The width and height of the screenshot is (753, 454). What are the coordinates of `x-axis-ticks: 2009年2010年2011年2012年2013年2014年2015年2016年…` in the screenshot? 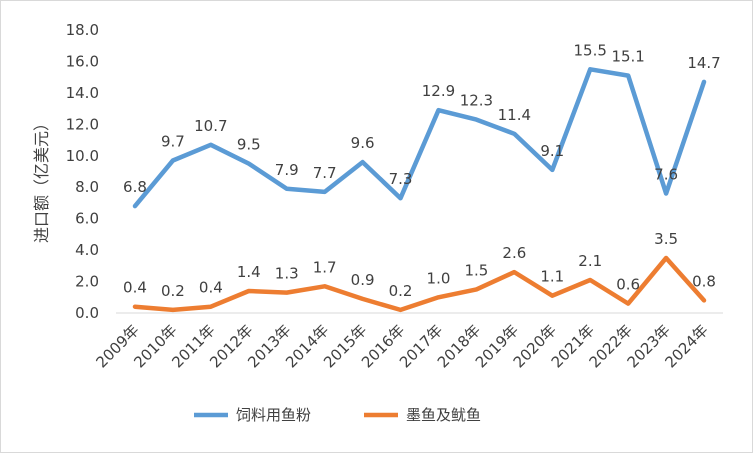 It's located at (401, 346).